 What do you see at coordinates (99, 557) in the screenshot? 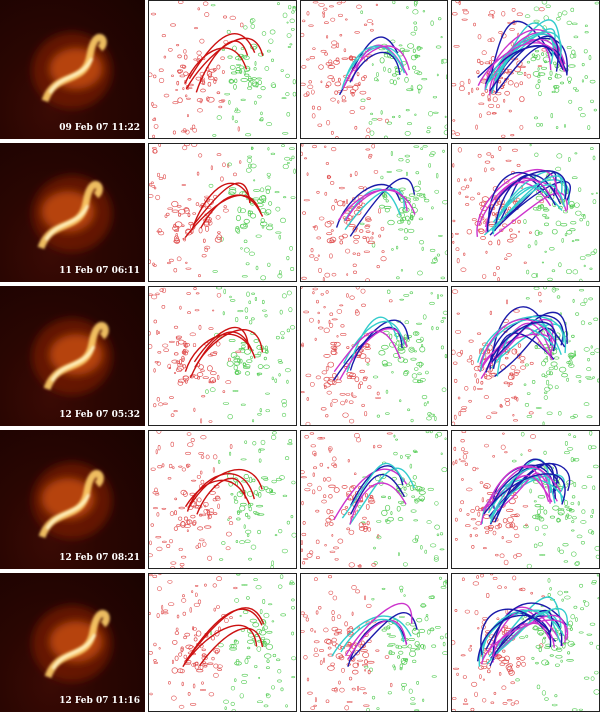
I see `observation-timestamp: 12 Feb 07 08:21` at bounding box center [99, 557].